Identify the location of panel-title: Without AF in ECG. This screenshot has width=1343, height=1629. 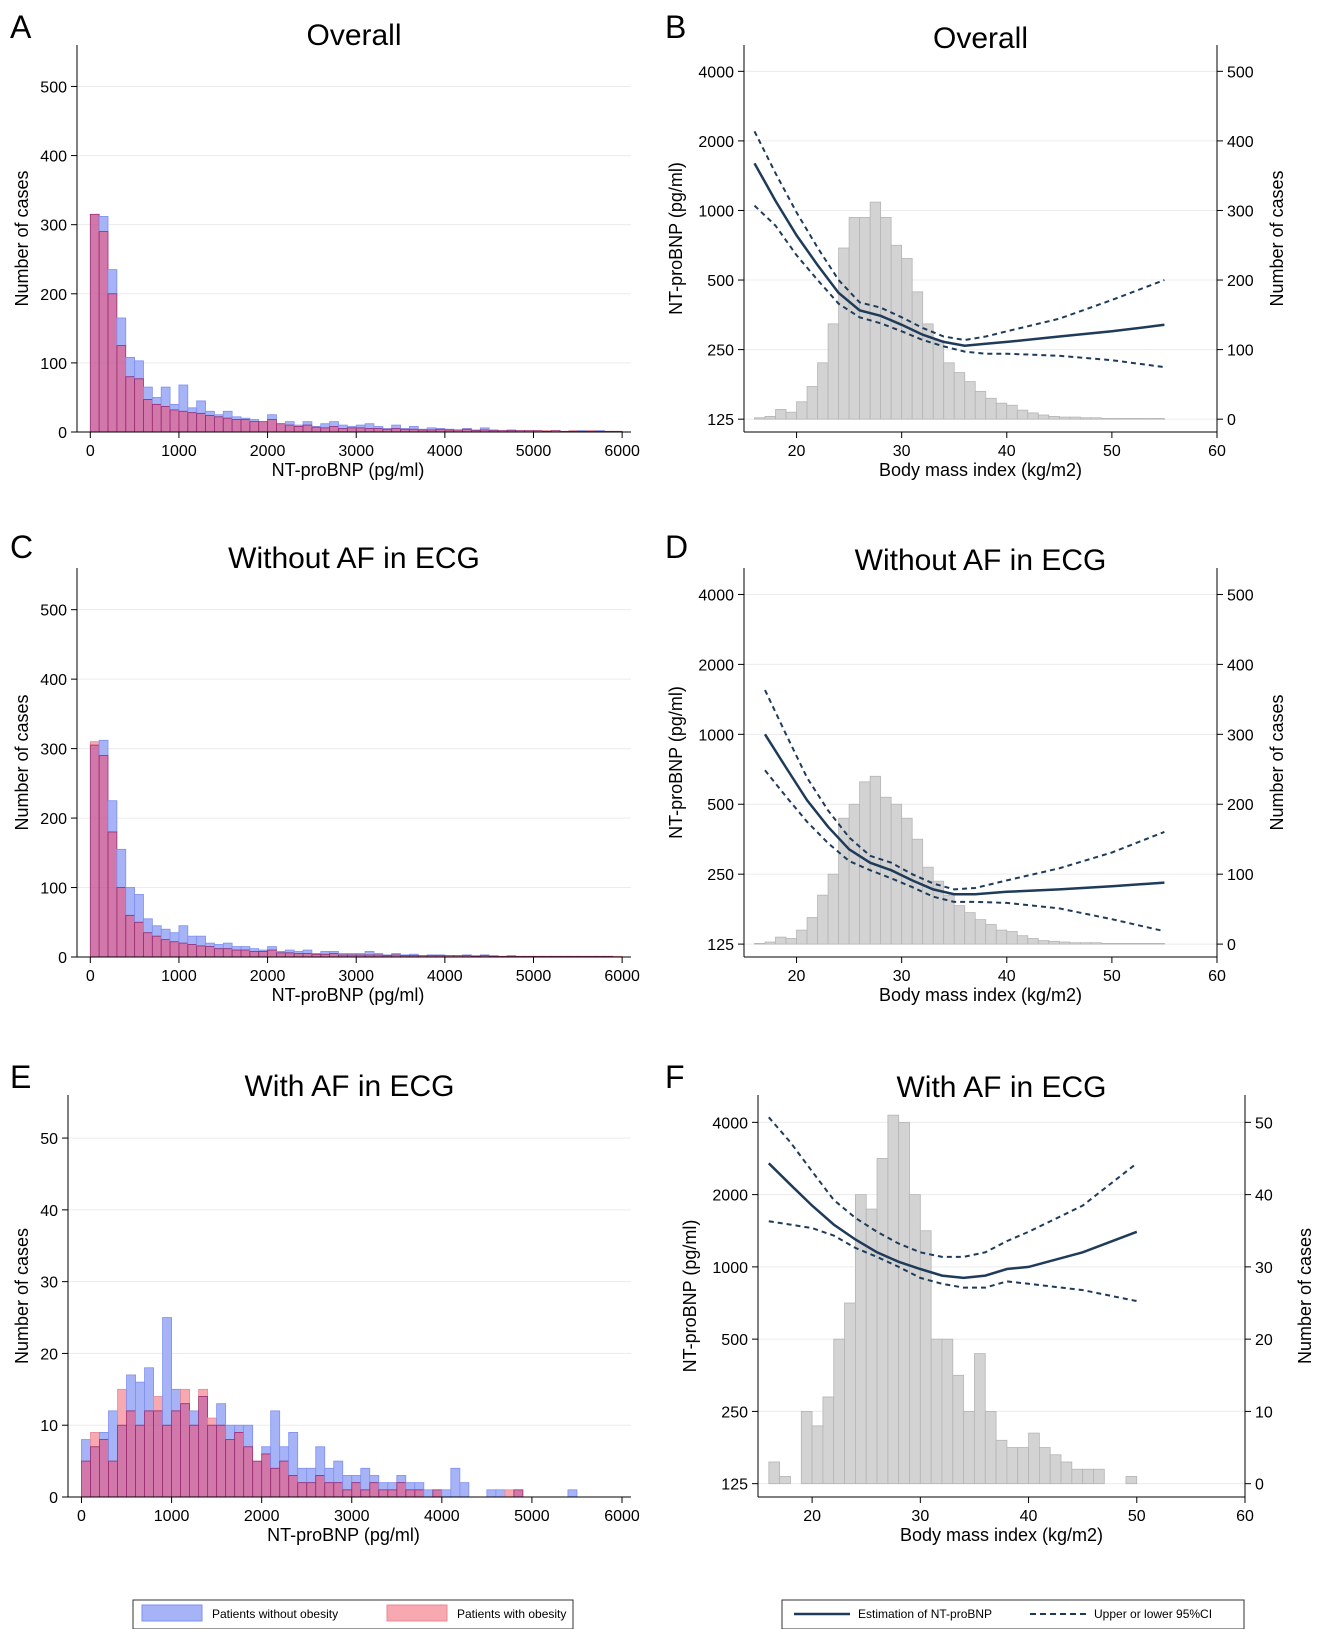
(354, 558).